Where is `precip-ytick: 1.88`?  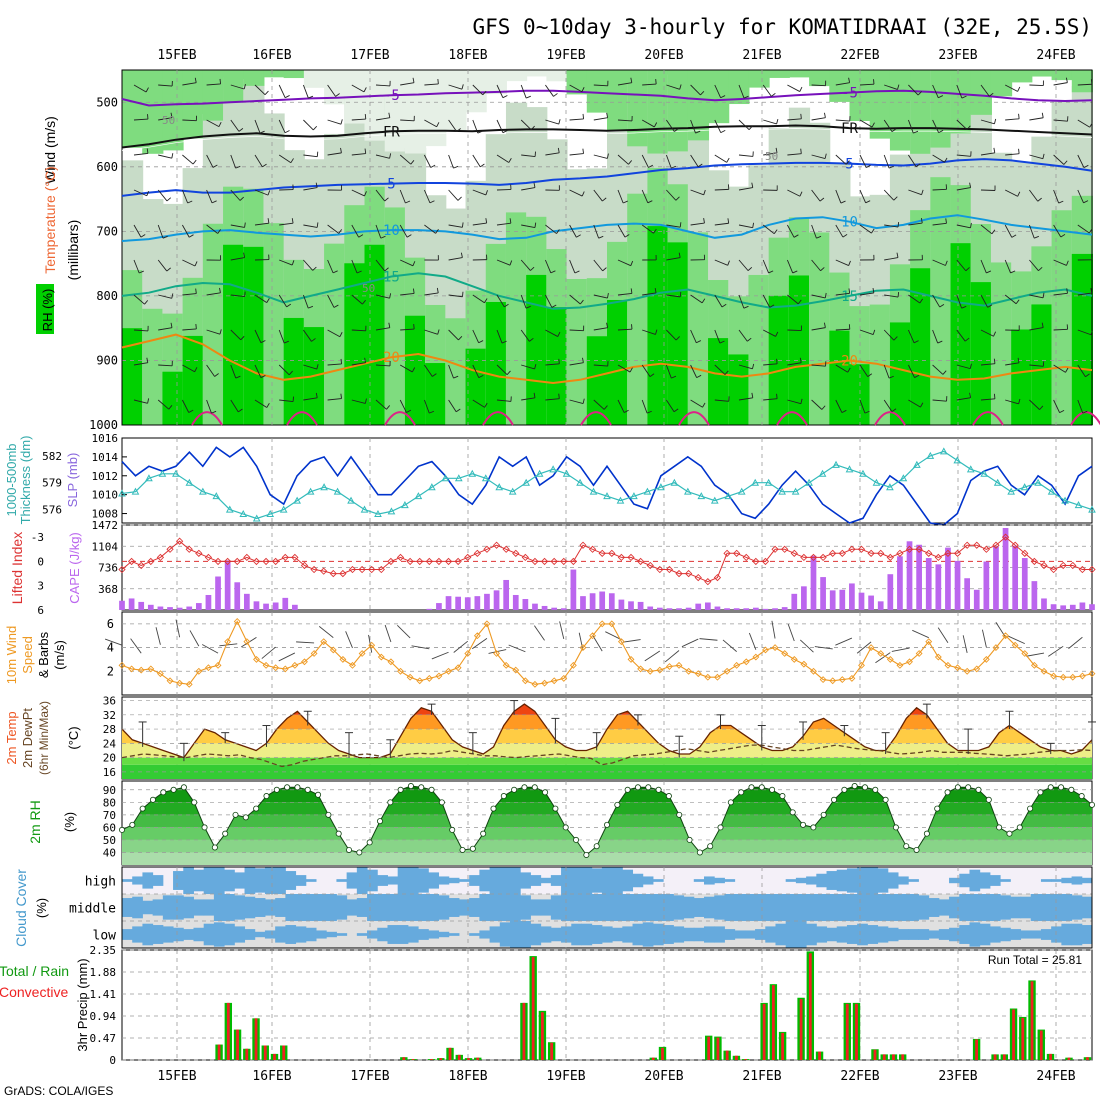
precip-ytick: 1.88 is located at coordinates (103, 972).